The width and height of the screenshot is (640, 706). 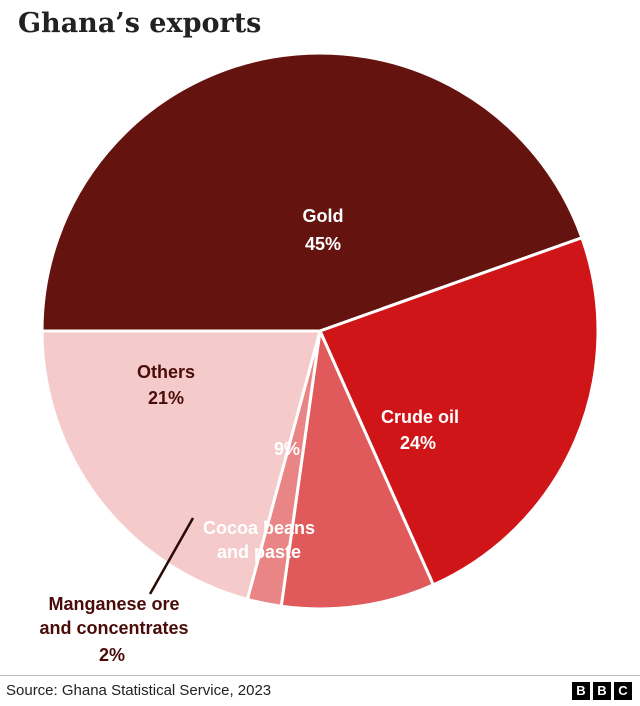 What do you see at coordinates (420, 417) in the screenshot?
I see `slice-name-label: Crude oil` at bounding box center [420, 417].